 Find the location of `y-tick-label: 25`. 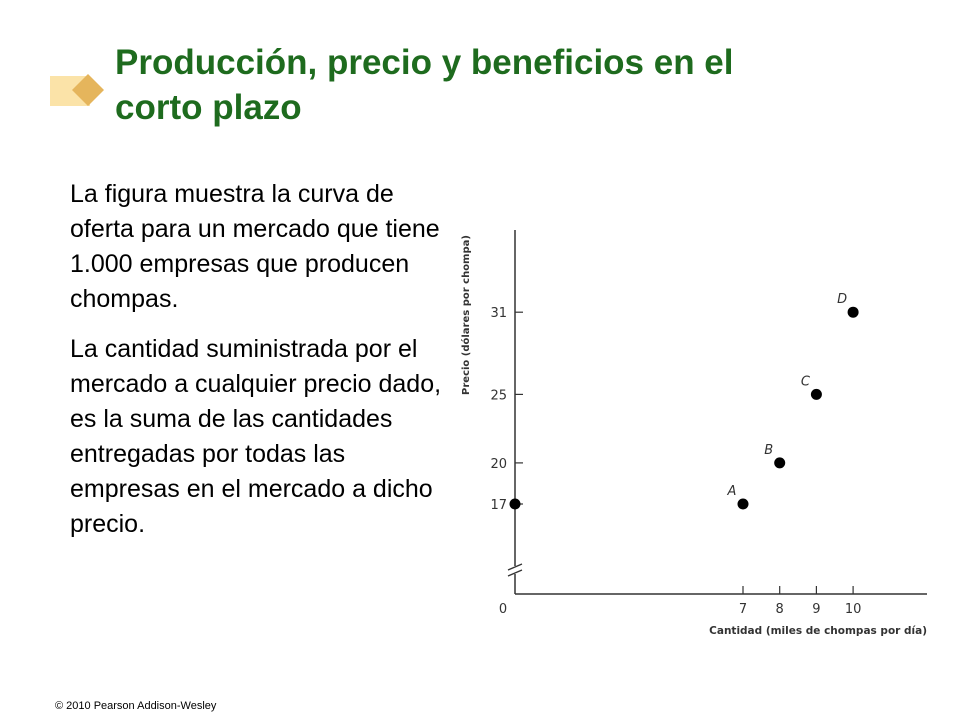

y-tick-label: 25 is located at coordinates (498, 395).